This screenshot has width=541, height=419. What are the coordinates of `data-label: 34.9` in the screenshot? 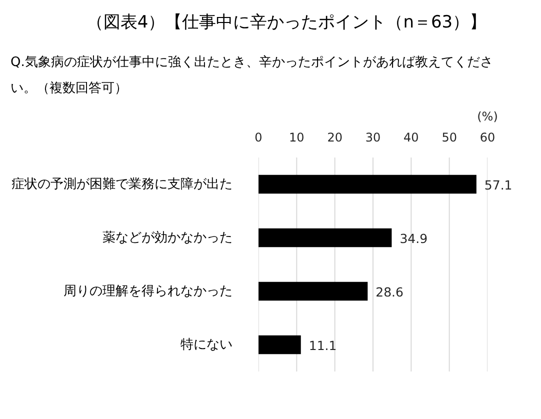 It's located at (414, 238).